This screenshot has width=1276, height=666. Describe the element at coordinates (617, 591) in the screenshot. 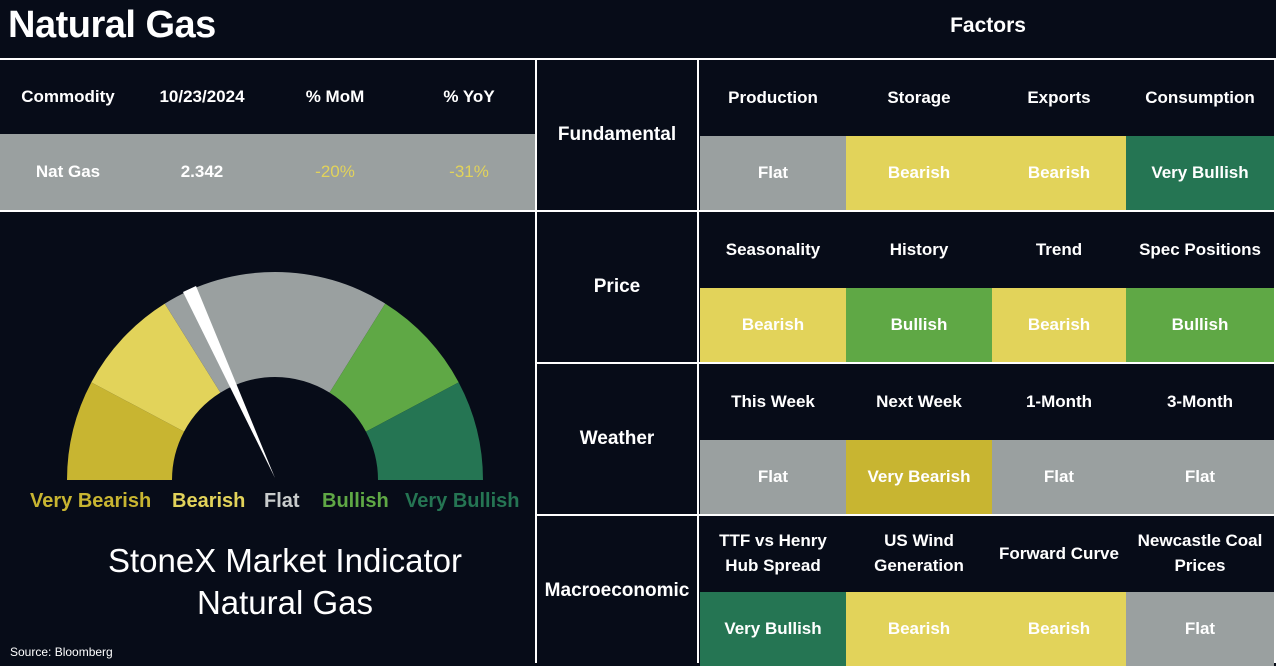

I see `category-macroeconomic: Macroeconomic` at that location.